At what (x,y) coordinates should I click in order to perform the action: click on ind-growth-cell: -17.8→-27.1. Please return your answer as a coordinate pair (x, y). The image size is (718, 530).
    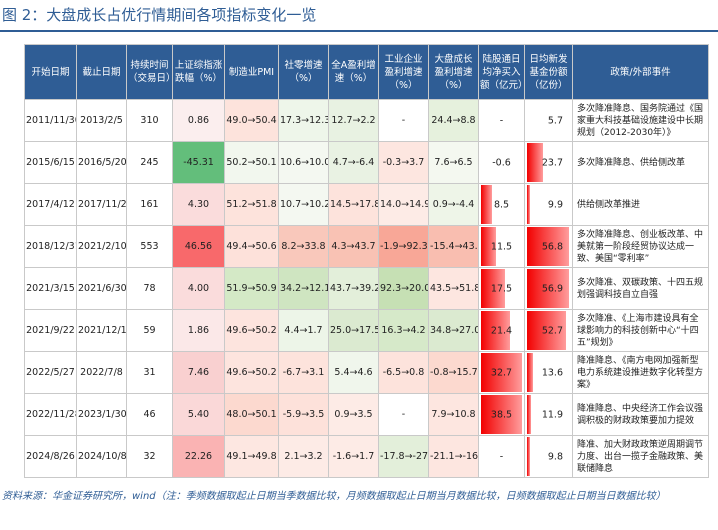
    Looking at the image, I should click on (403, 456).